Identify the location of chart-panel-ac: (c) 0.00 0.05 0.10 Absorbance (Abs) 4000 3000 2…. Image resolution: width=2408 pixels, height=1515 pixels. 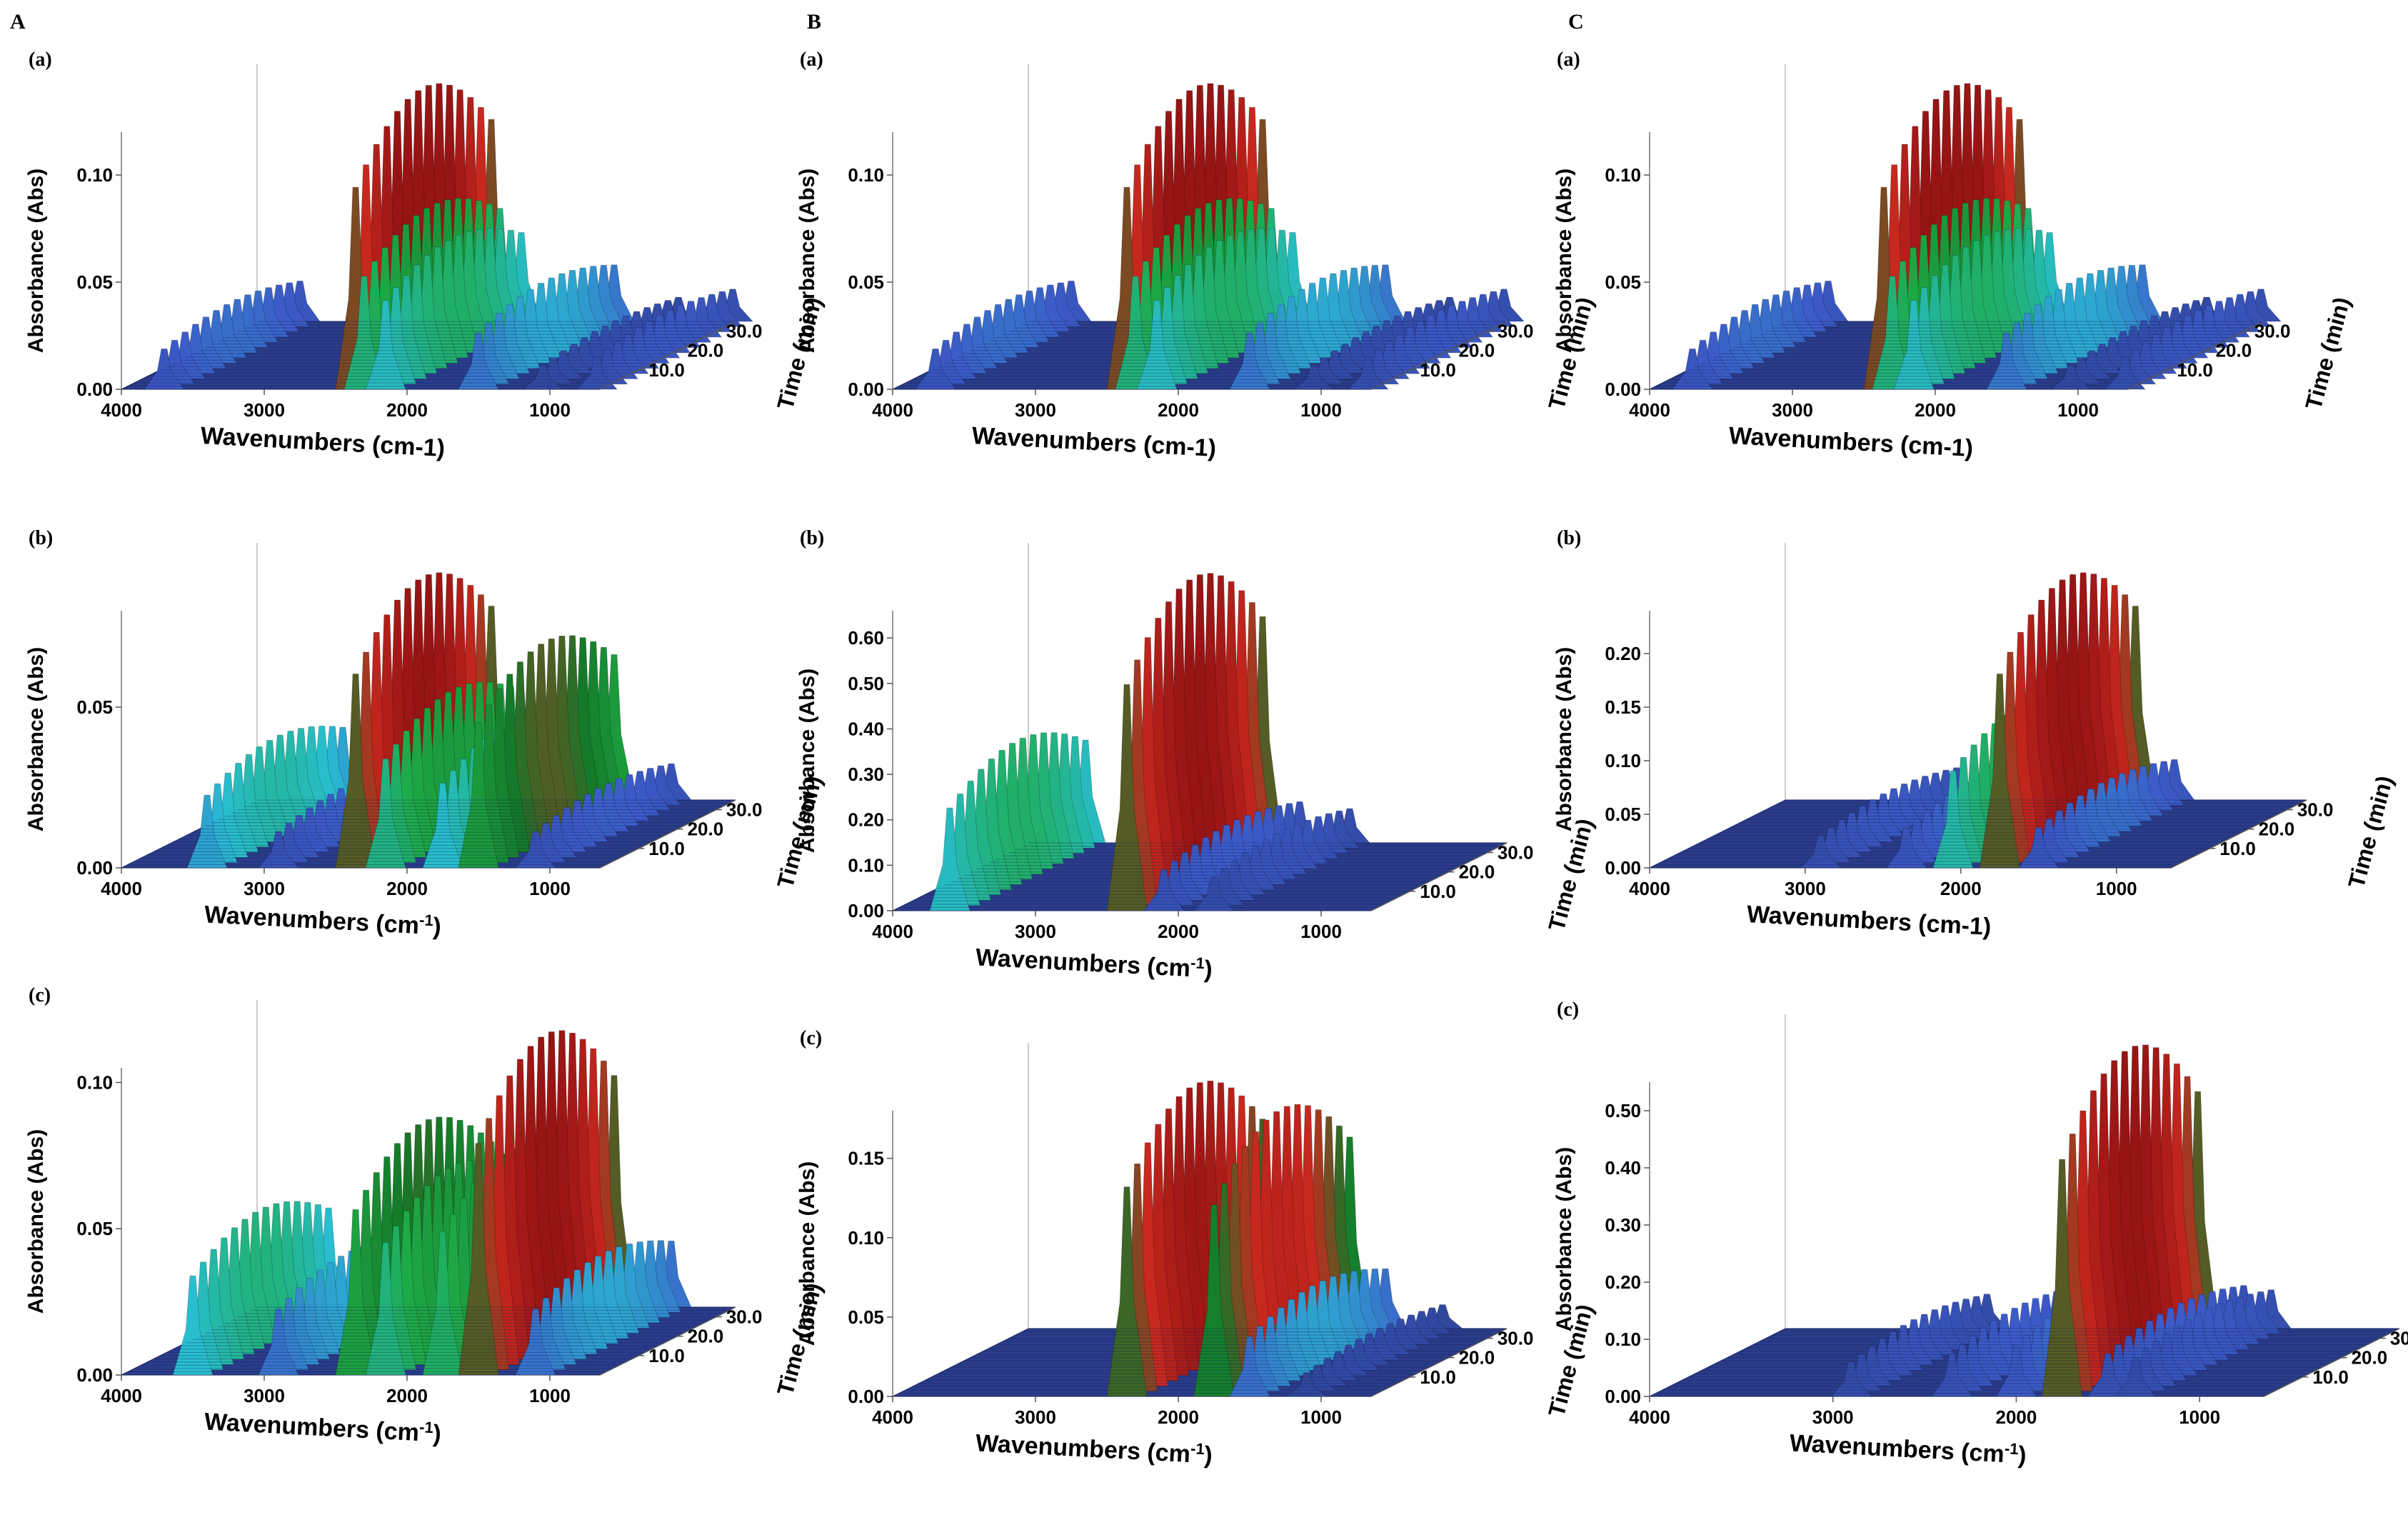
(414, 1218).